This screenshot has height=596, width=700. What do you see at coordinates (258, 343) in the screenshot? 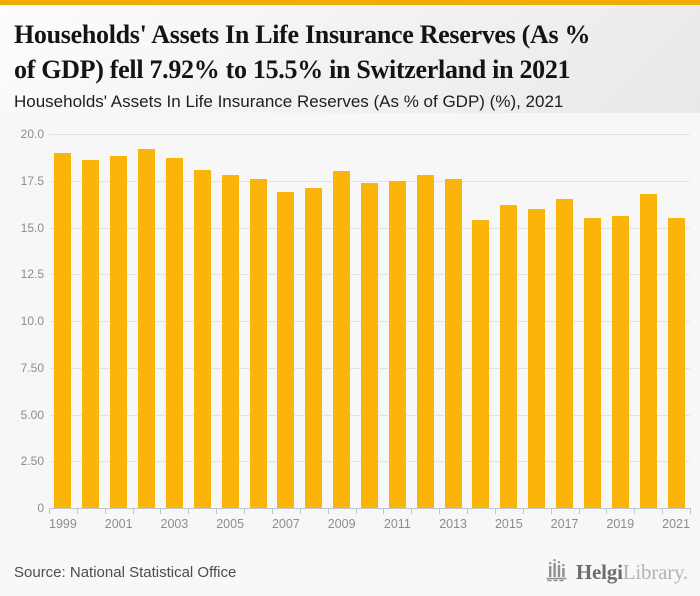
I see `bar-2006` at bounding box center [258, 343].